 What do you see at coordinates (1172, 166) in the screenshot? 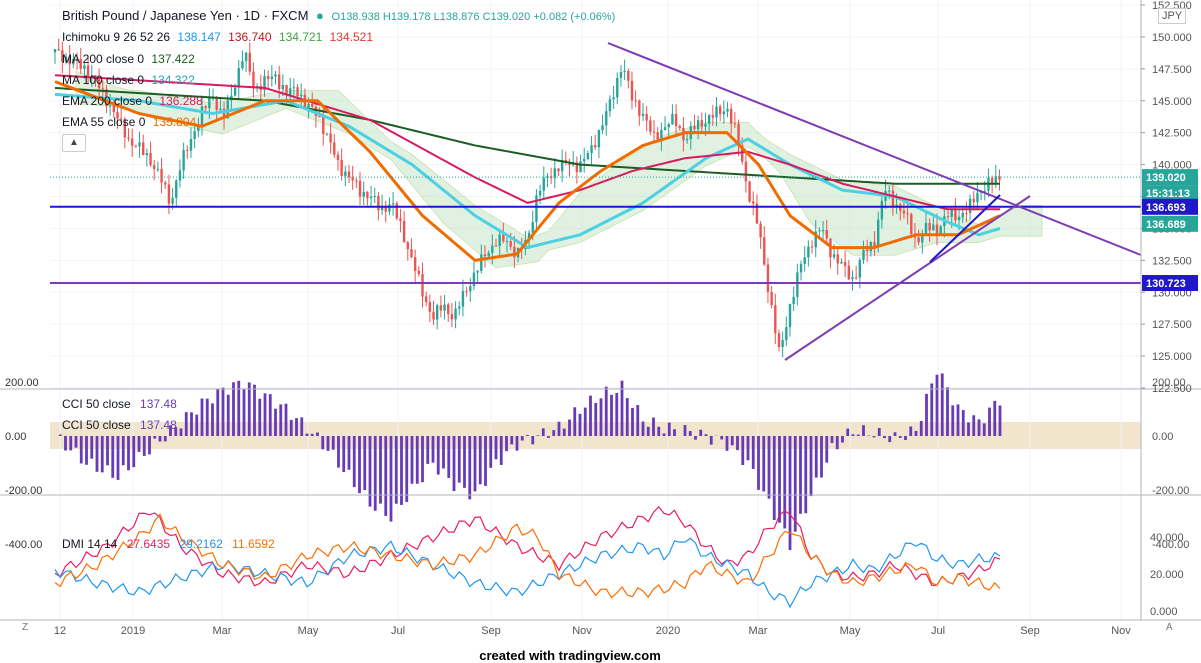
I see `price-tick-label: 140.000` at bounding box center [1172, 166].